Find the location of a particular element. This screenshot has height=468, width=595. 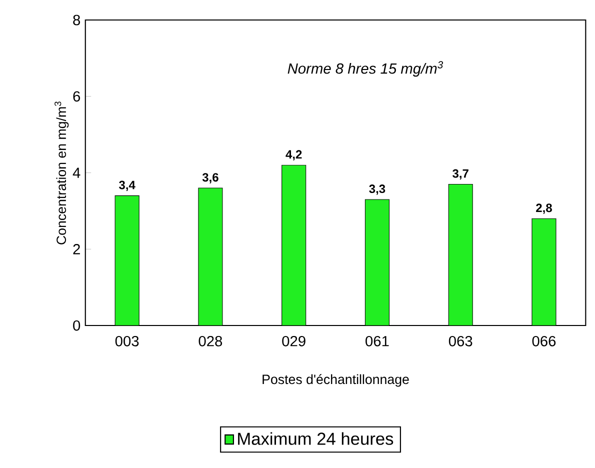

annotation: Norme 8 hres 15 mg/m$^{3}$ is located at coordinates (366, 69).